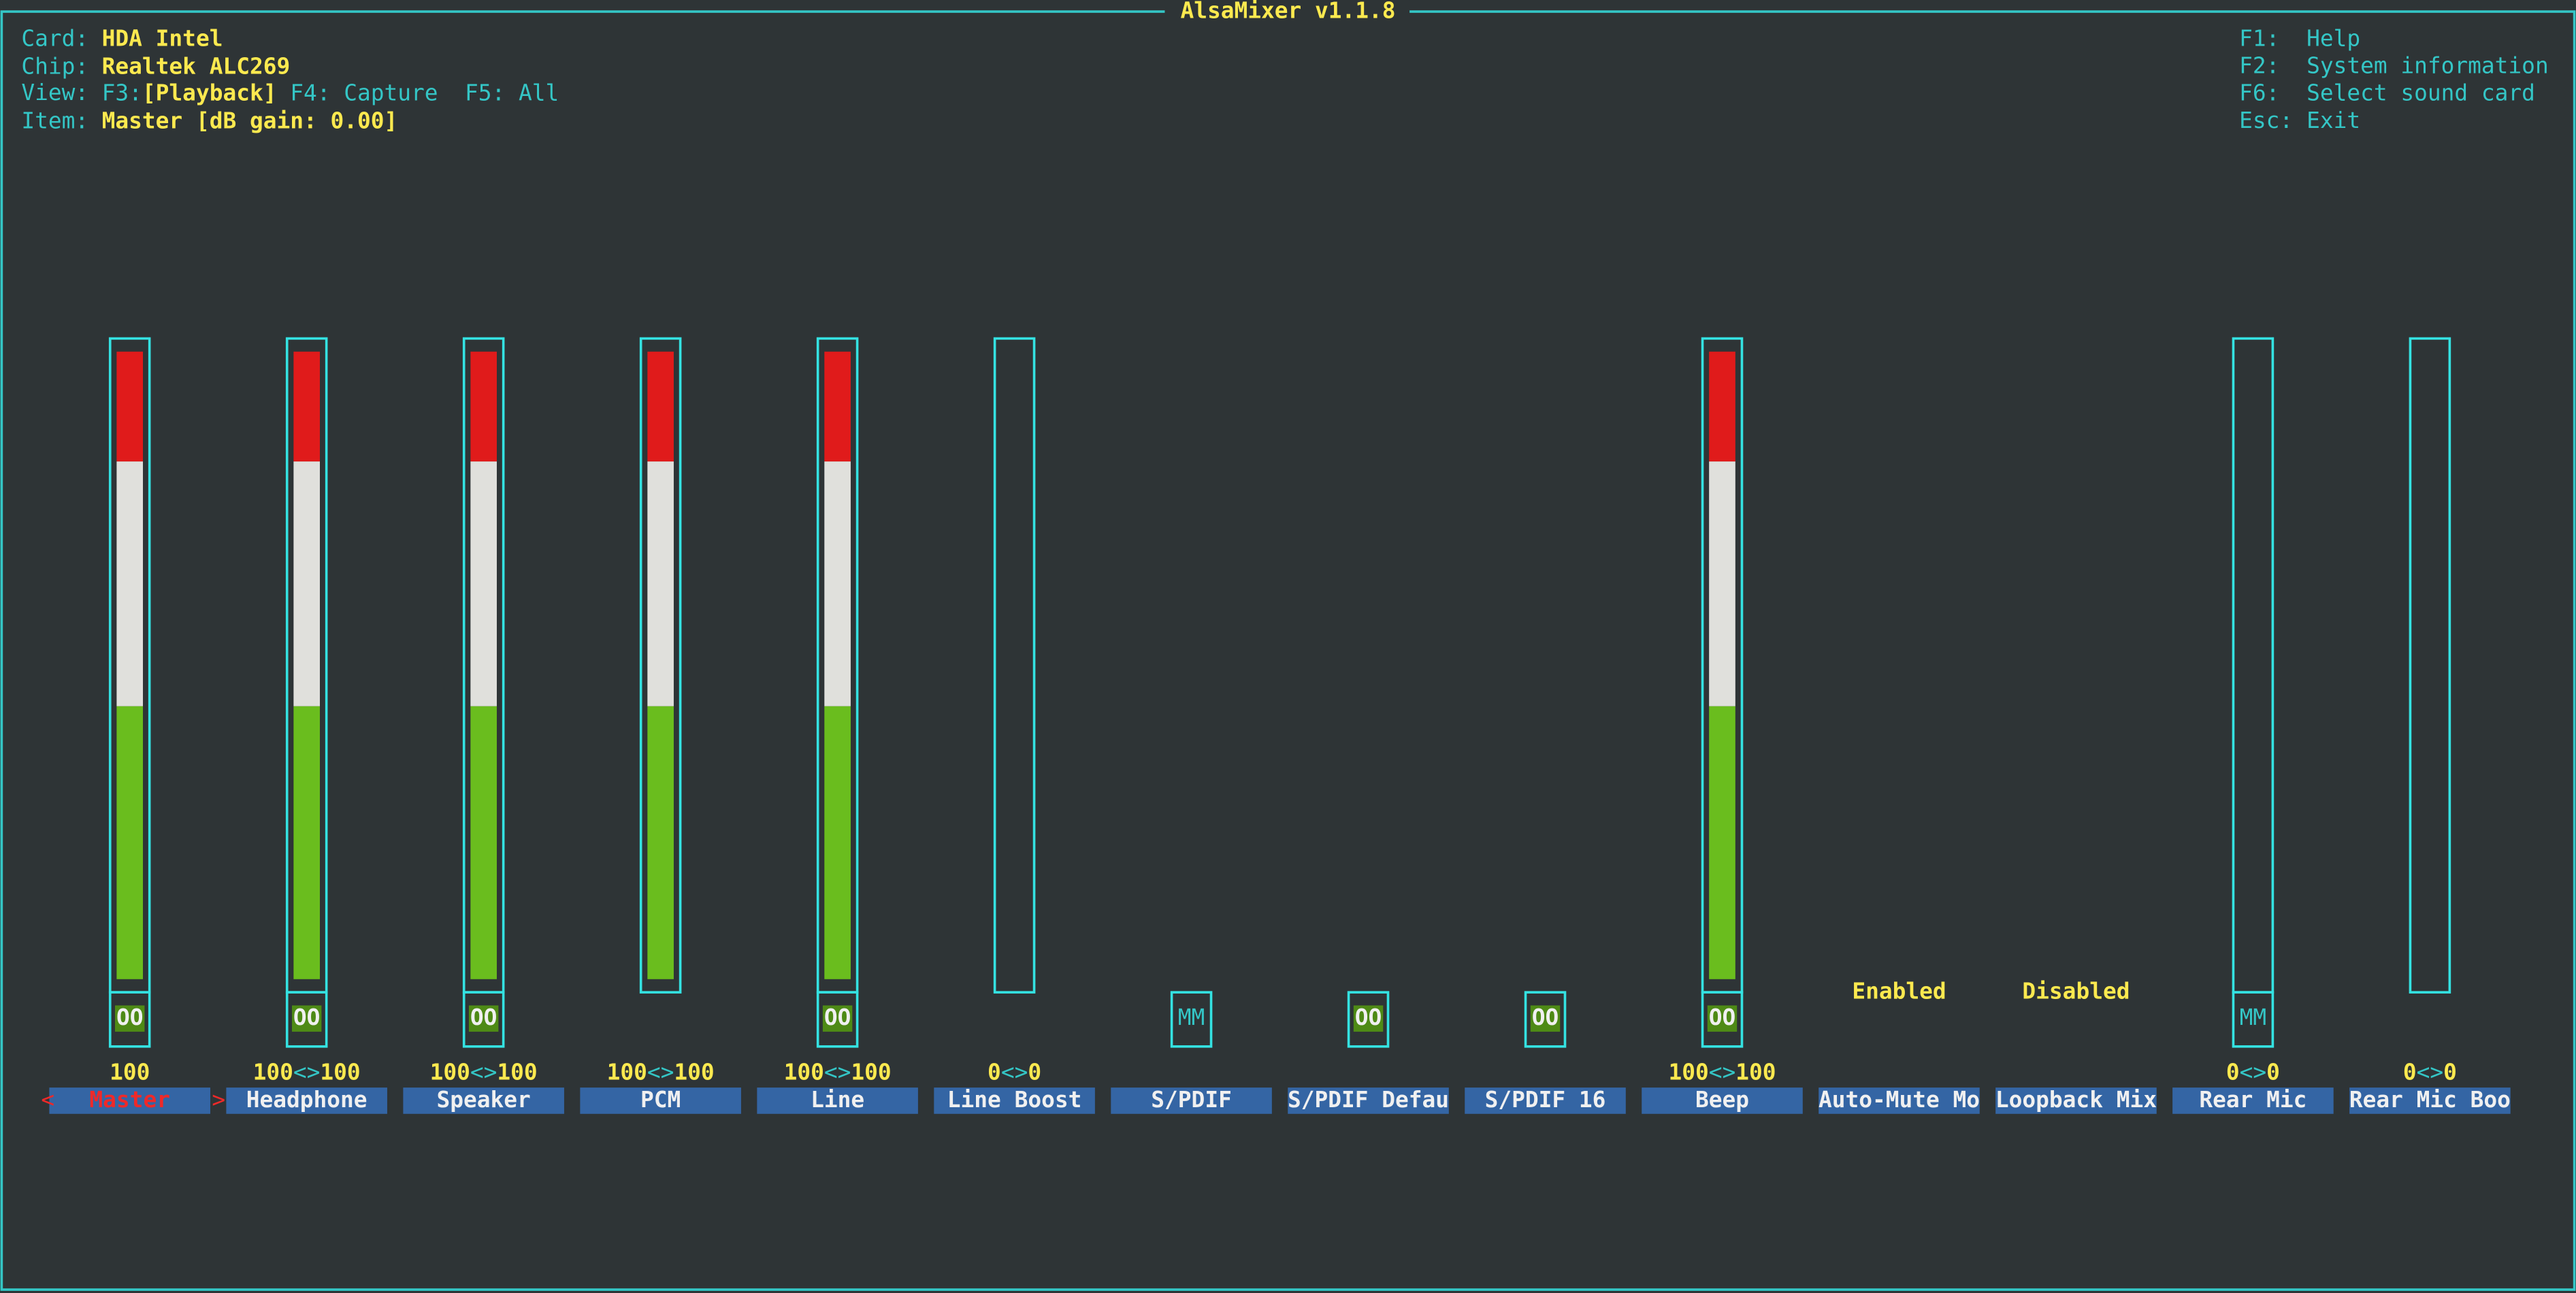  Describe the element at coordinates (54, 67) in the screenshot. I see `info-label: Chip:` at that location.